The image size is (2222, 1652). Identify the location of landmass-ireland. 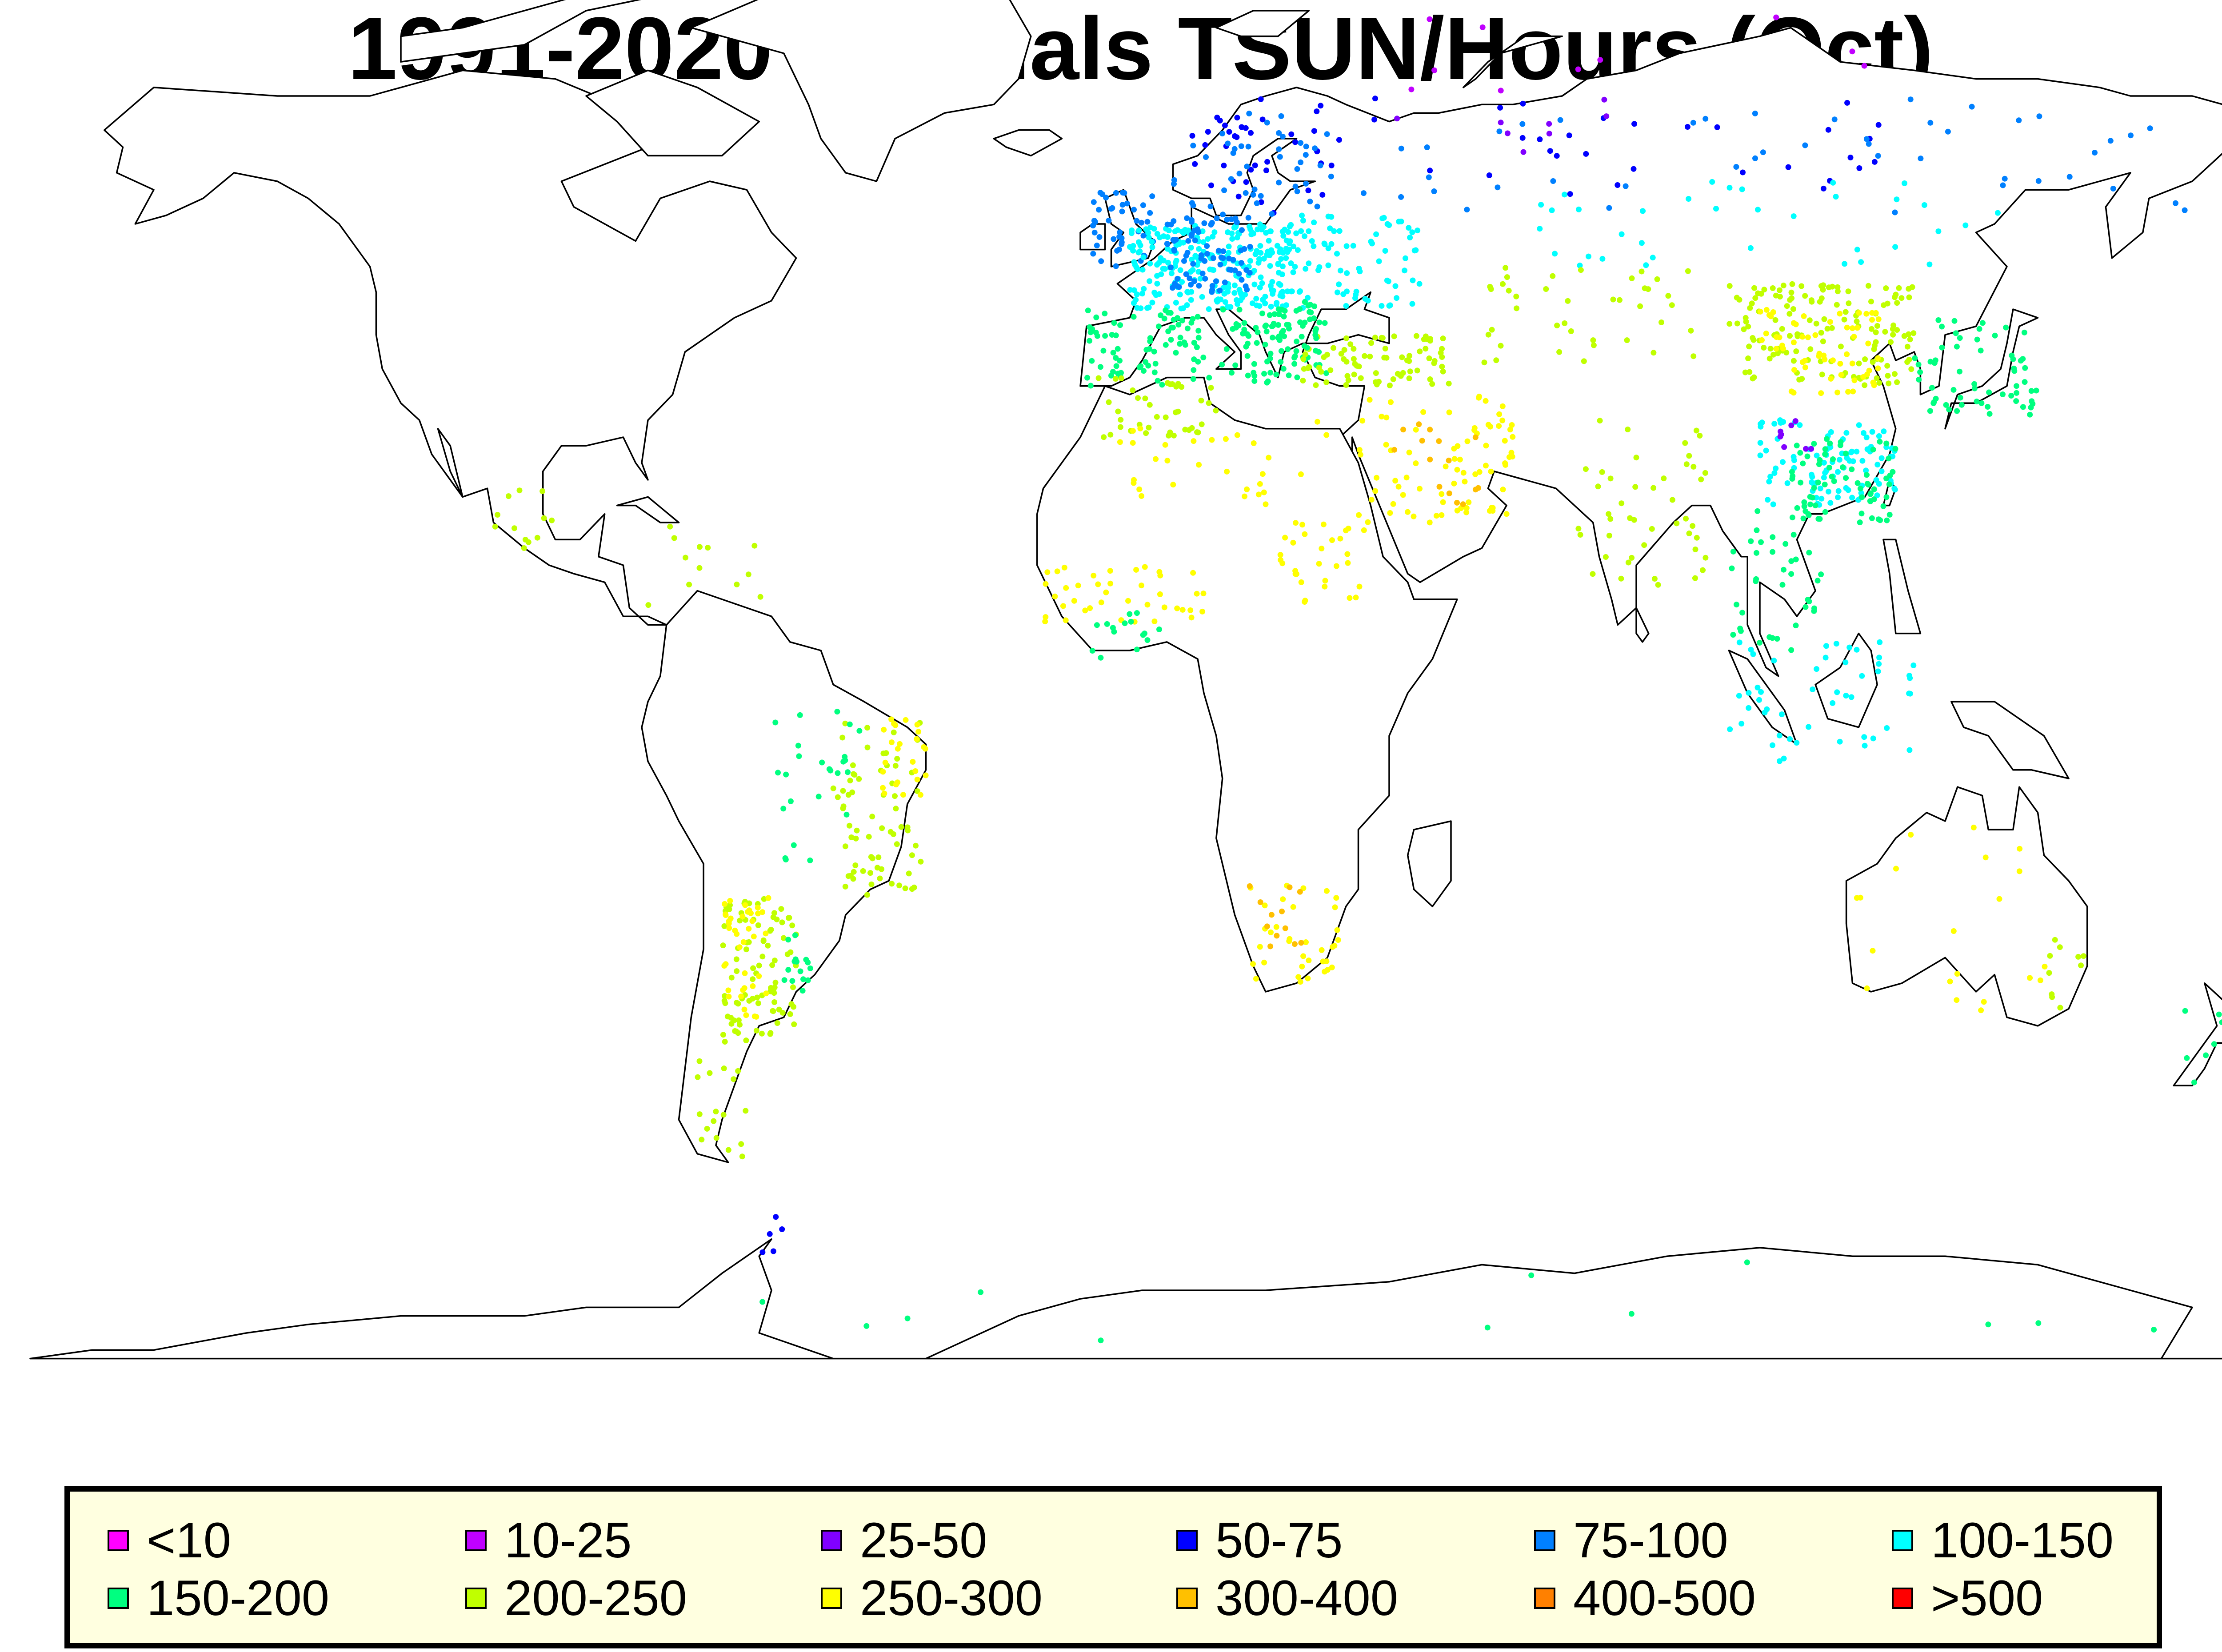
(1092, 237).